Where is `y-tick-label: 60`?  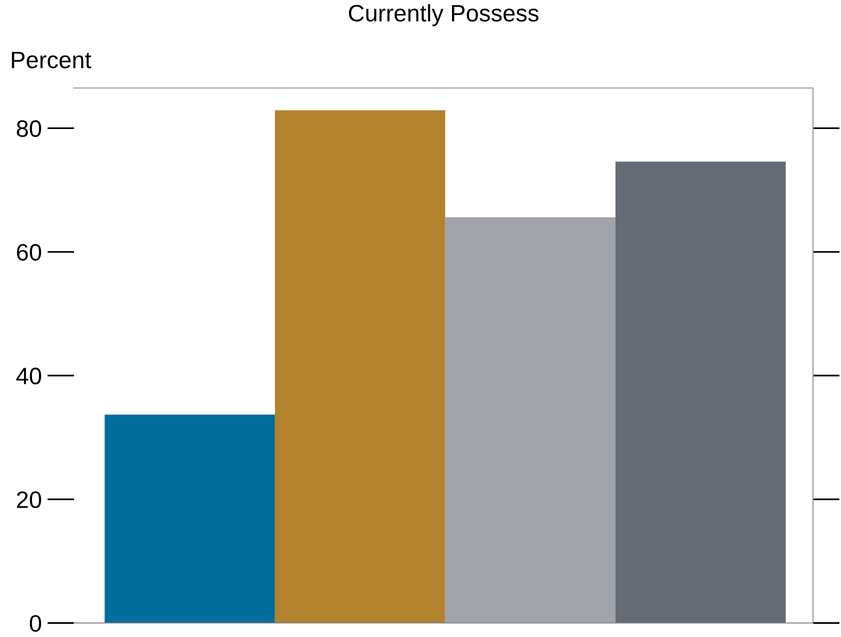
y-tick-label: 60 is located at coordinates (29, 252).